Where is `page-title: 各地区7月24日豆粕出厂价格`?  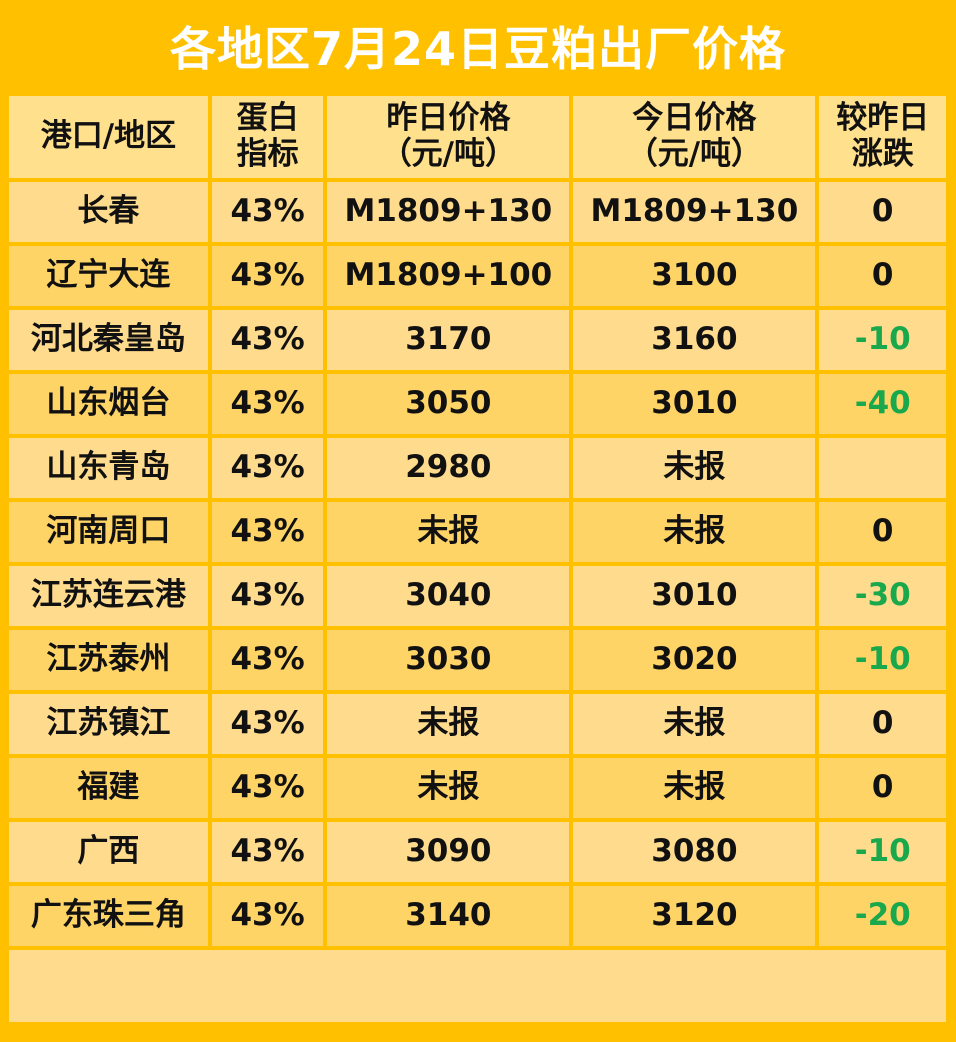
page-title: 各地区7月24日豆粕出厂价格 is located at coordinates (478, 49).